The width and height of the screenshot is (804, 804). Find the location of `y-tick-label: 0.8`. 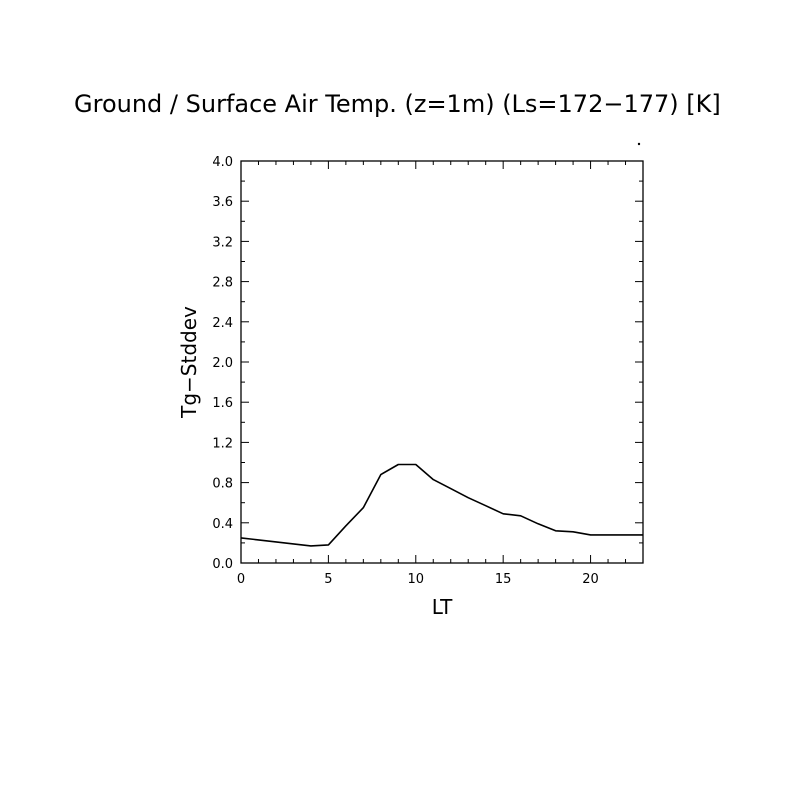

y-tick-label: 0.8 is located at coordinates (222, 484).